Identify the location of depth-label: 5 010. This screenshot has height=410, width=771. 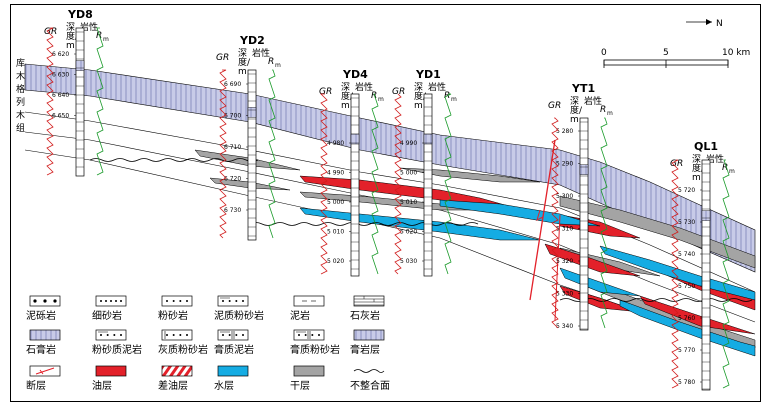
(408, 202).